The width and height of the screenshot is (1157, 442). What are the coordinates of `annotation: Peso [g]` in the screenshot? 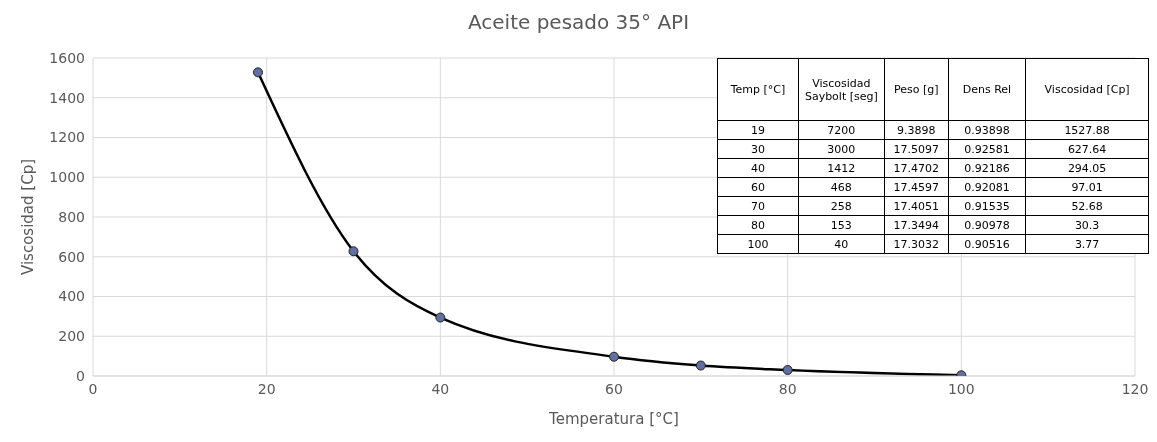 It's located at (916, 89).